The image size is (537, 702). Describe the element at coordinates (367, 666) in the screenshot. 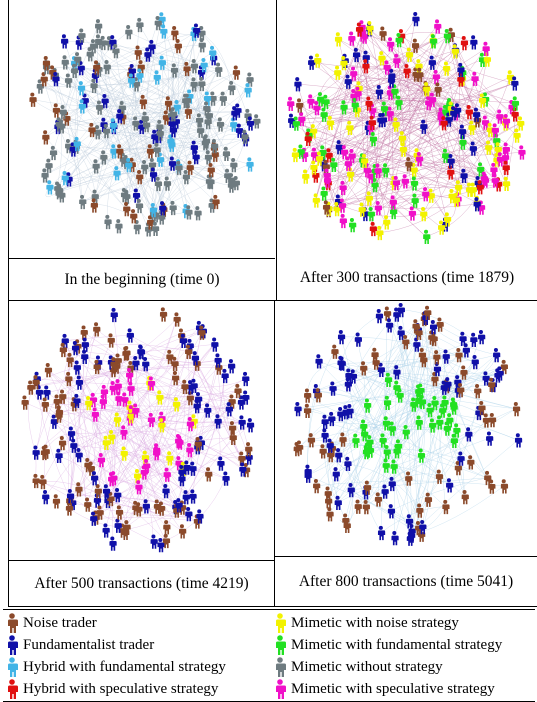

I see `legend-label: Mimetic without strategy` at that location.